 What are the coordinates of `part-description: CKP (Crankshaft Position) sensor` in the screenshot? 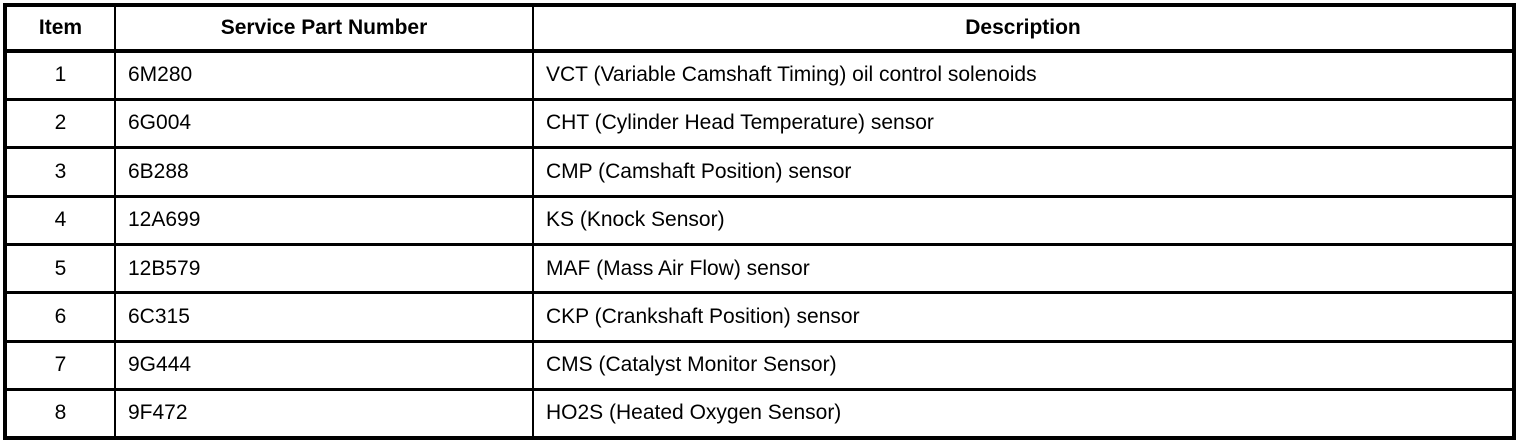 It's located at (1023, 317).